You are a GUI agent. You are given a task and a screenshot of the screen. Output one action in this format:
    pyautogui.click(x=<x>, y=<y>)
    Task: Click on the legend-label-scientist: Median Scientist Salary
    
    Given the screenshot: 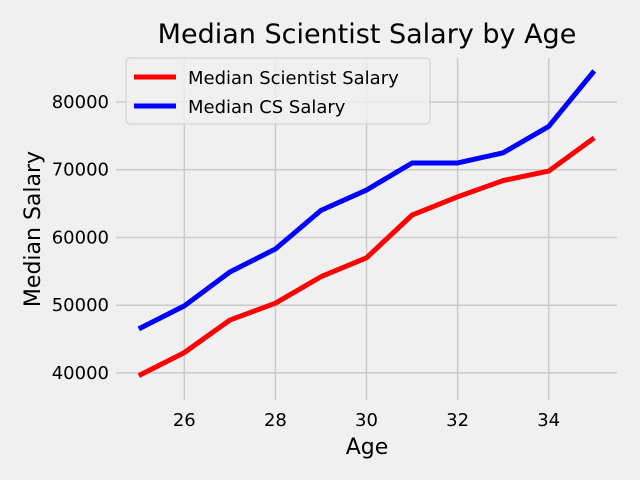 What is the action you would take?
    pyautogui.click(x=293, y=78)
    